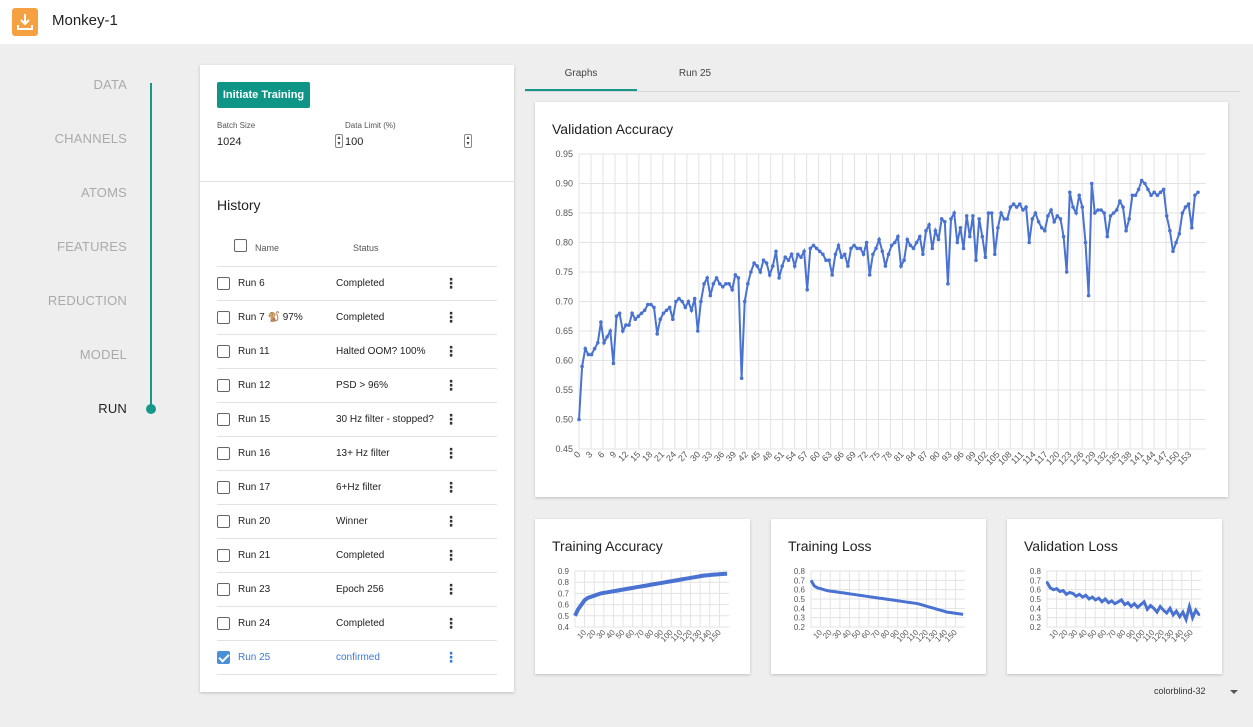 The image size is (1253, 727). I want to click on history-row: Run 16 13+ Hz filter ⋮, so click(357, 454).